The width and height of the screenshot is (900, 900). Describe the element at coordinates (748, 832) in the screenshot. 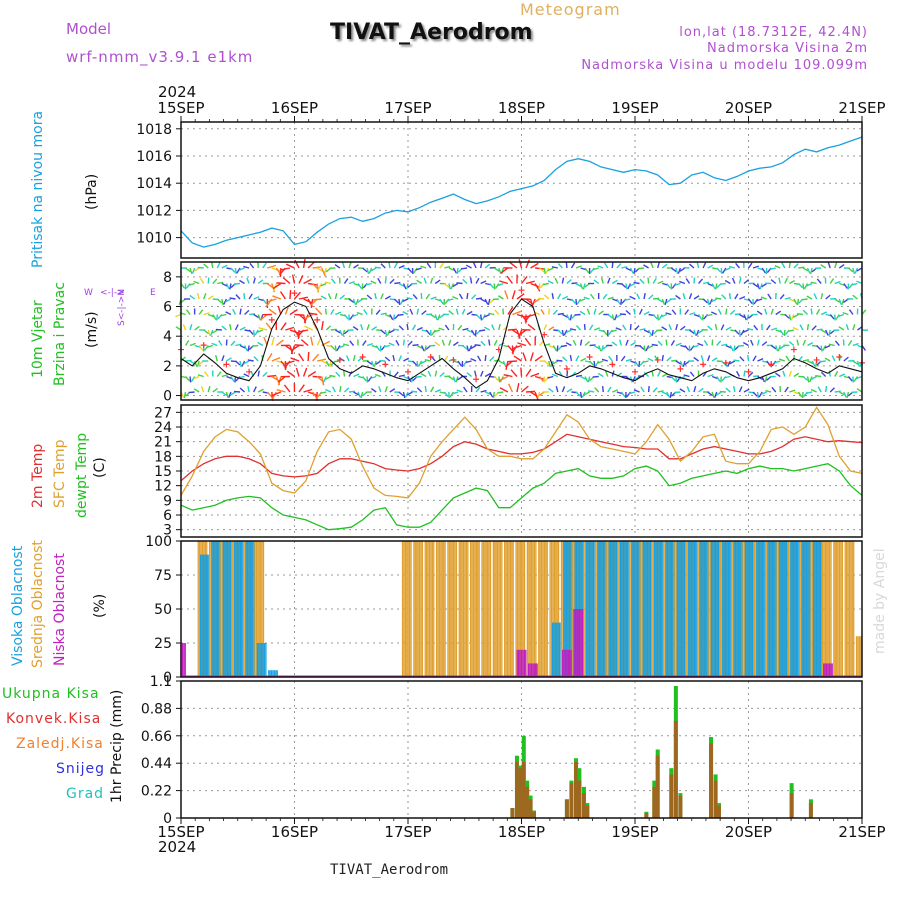

I see `xtick-label-bottom: 20SEP` at that location.